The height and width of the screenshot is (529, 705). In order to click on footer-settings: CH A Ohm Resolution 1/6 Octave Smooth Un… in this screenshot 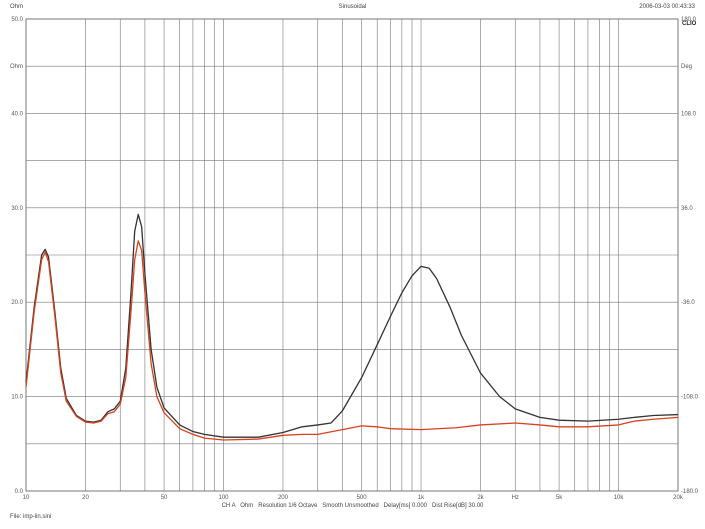, I will do `click(352, 506)`.